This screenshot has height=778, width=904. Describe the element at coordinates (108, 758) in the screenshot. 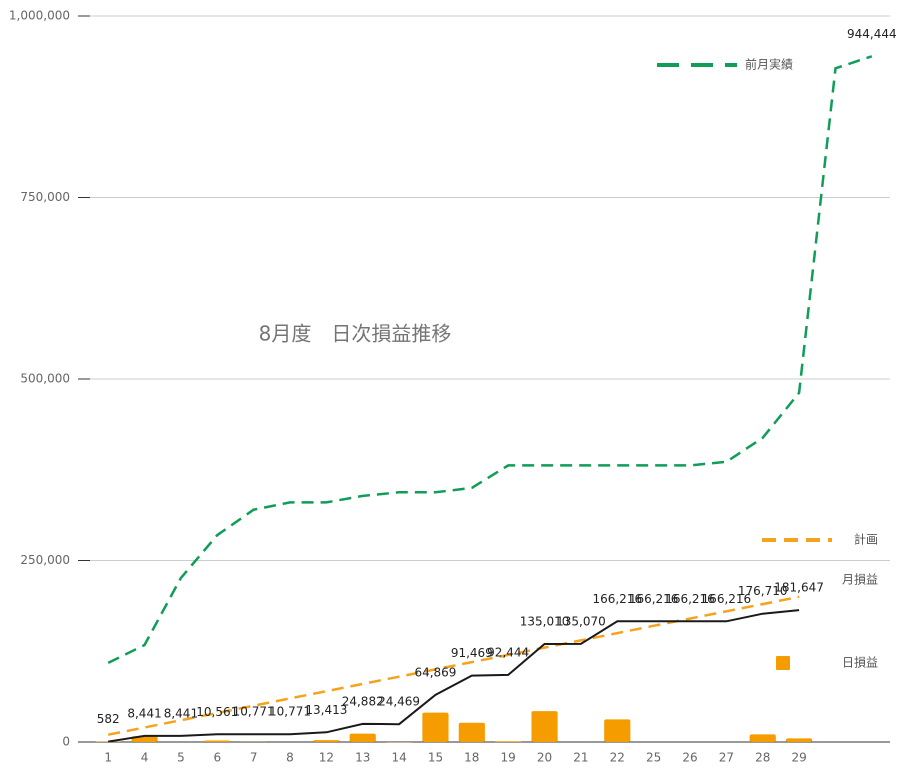

I see `x-tick-label: 1` at that location.